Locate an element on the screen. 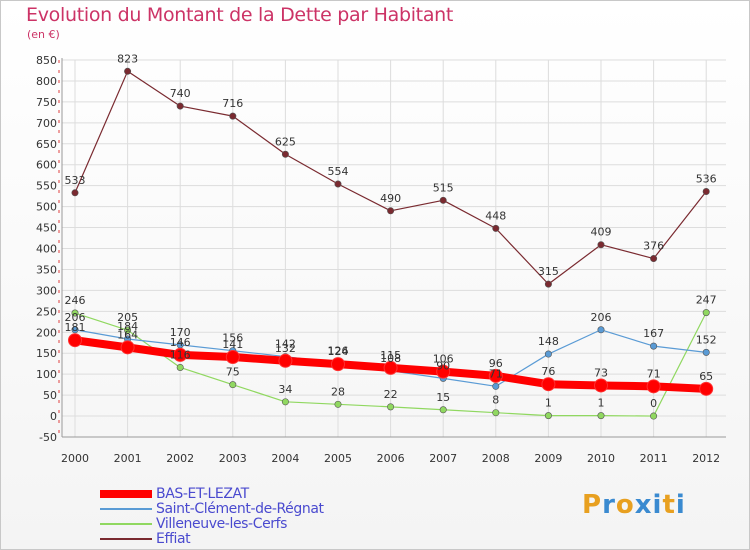  legend-label: Saint-Clément-de-Régnat is located at coordinates (240, 508).